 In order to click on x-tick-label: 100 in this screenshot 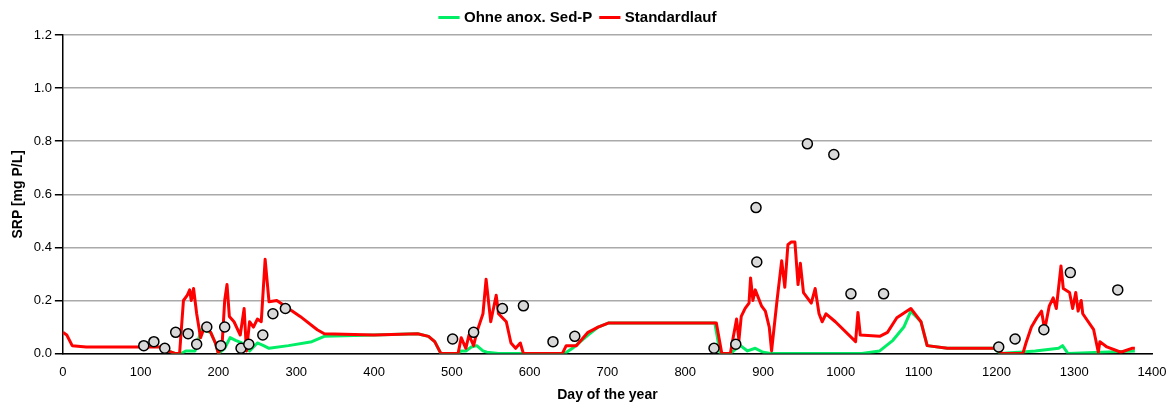, I will do `click(140, 371)`.